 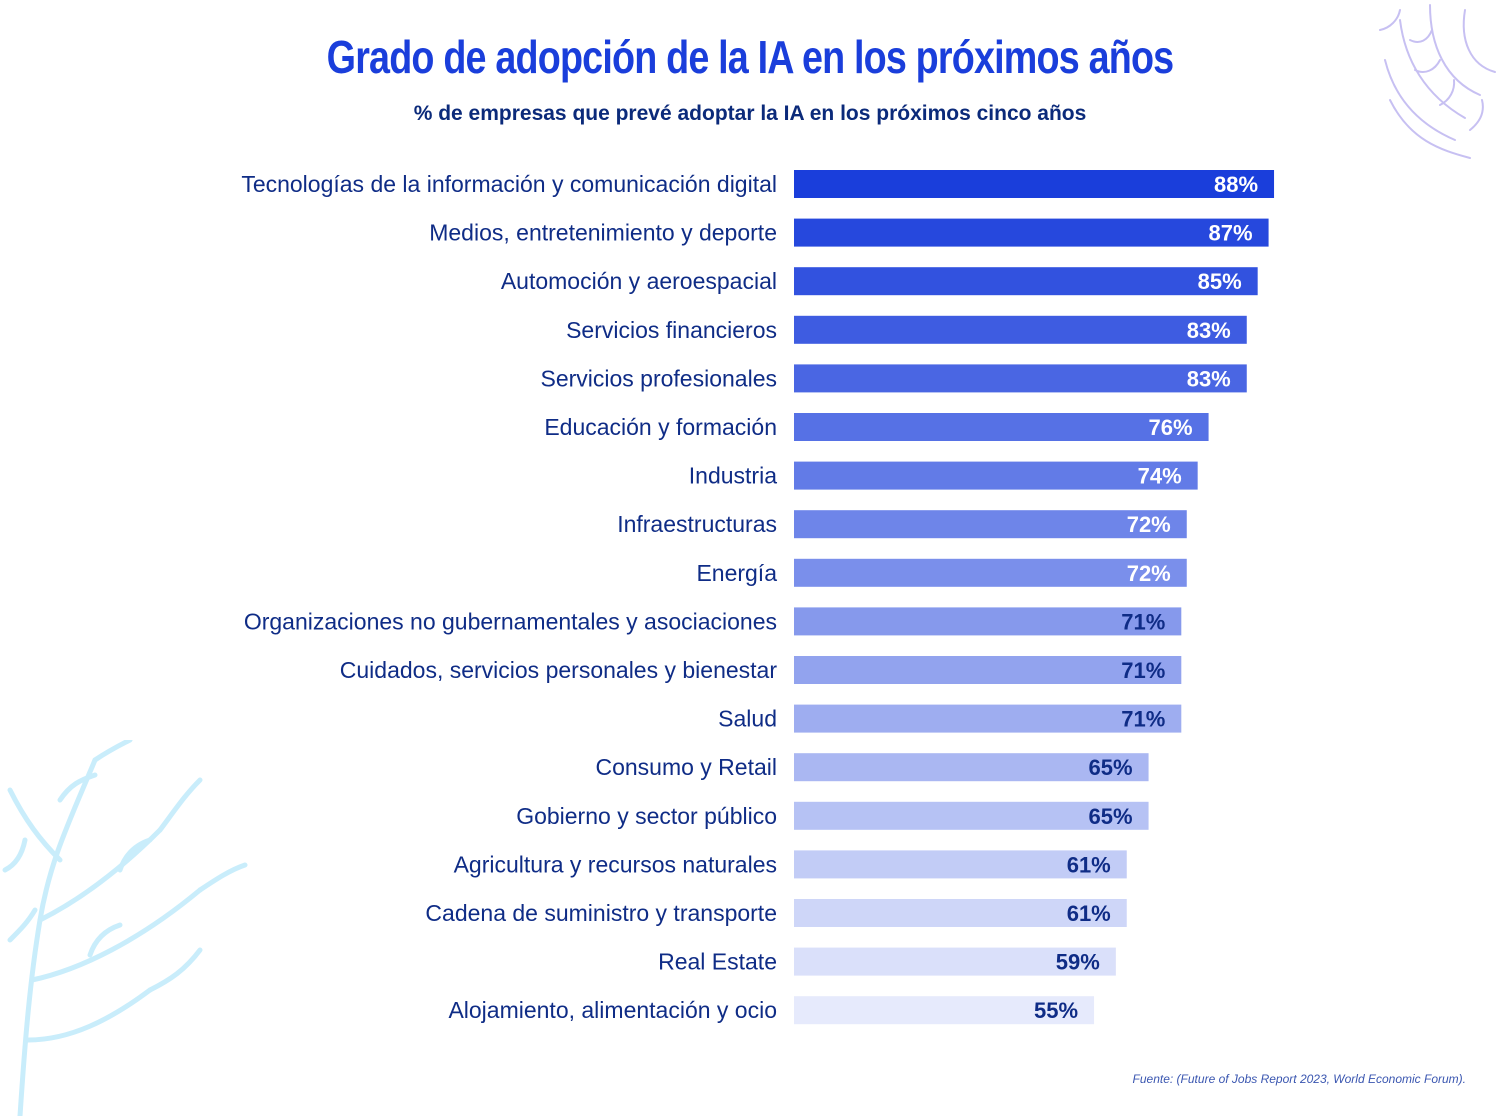 What do you see at coordinates (717, 962) in the screenshot?
I see `category-label: Real Estate` at bounding box center [717, 962].